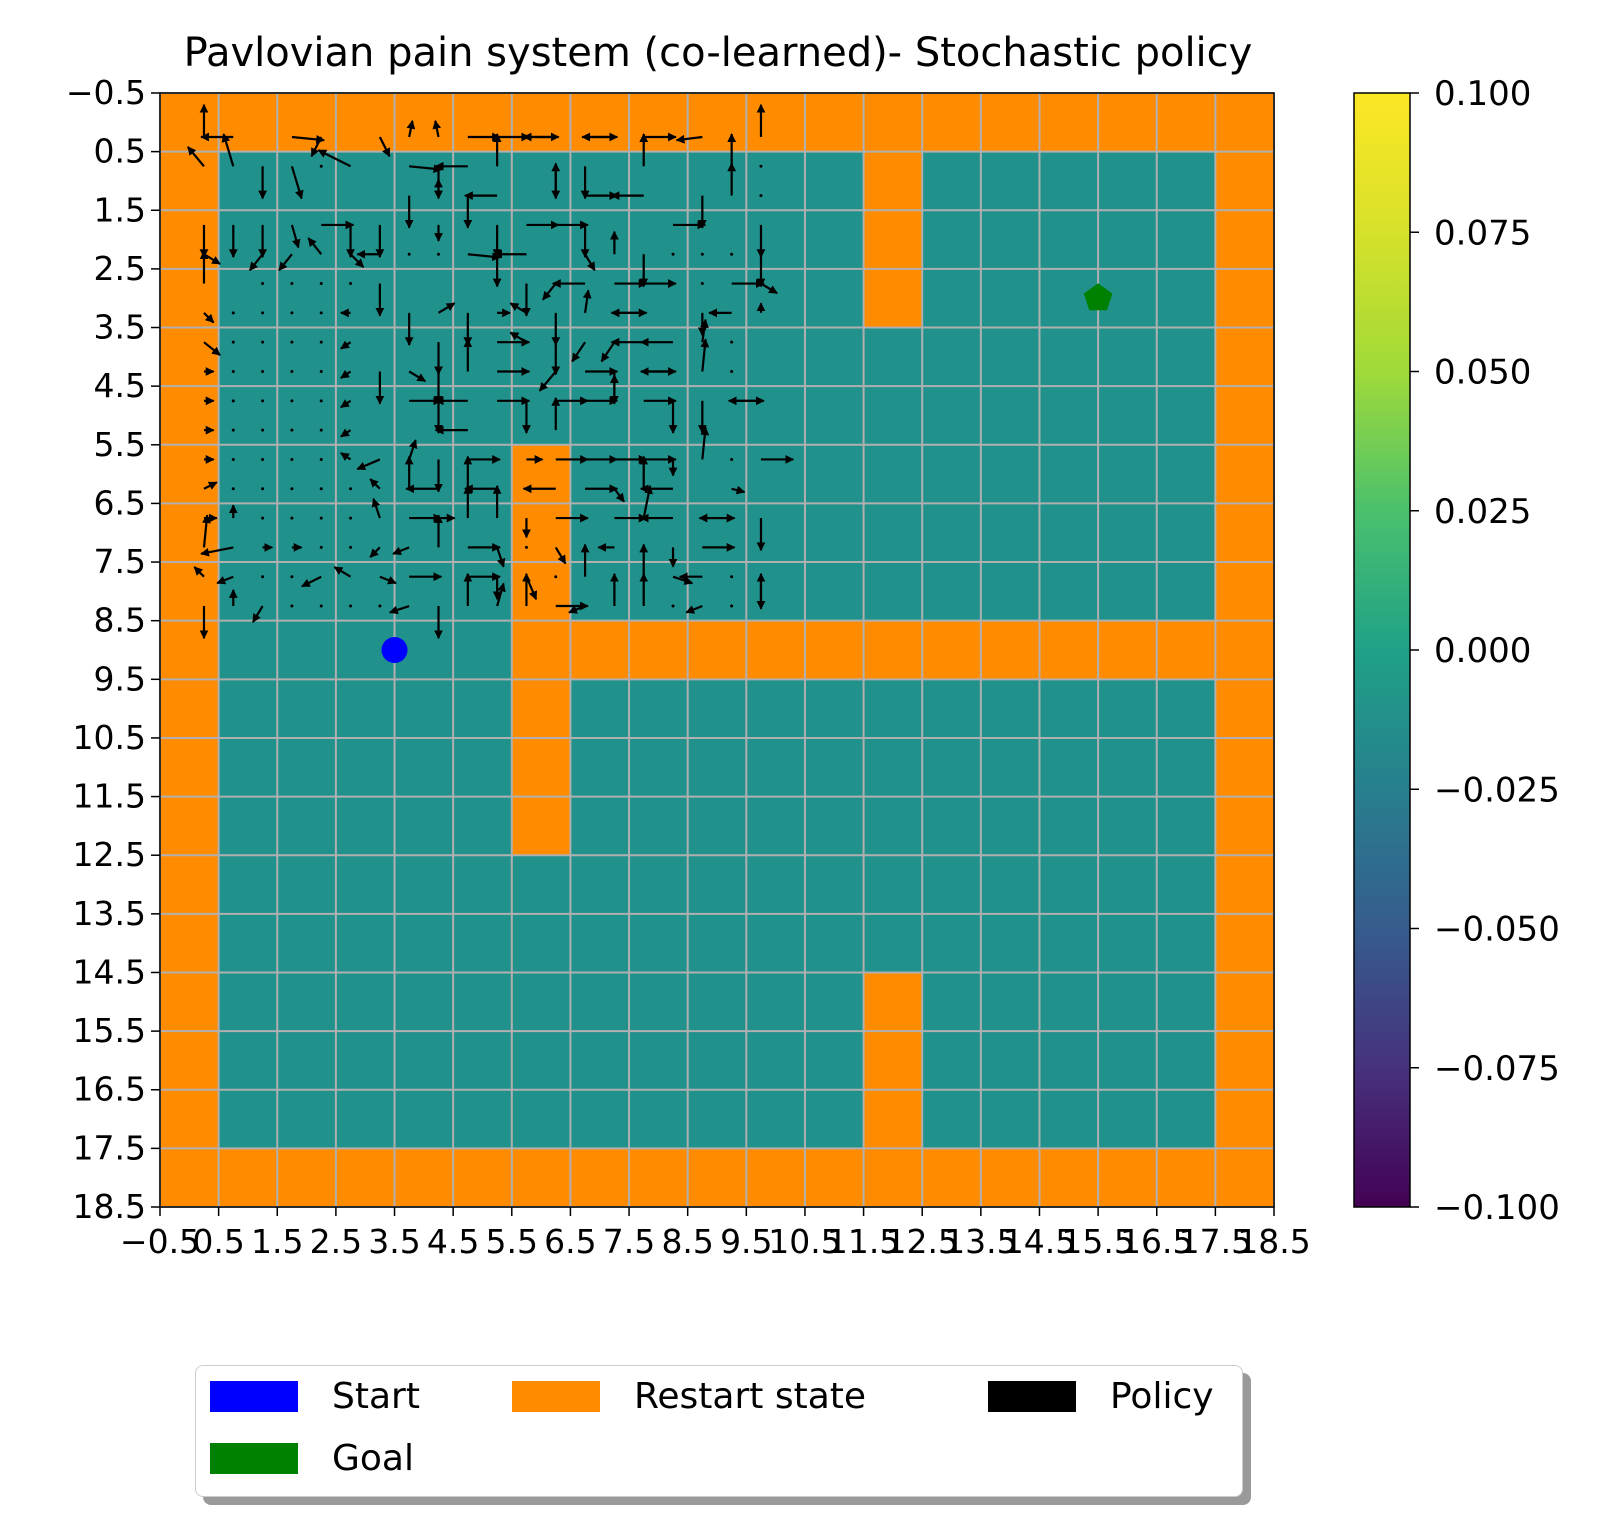 The image size is (1612, 1519). What do you see at coordinates (1497, 790) in the screenshot?
I see `colorbar-tick-label: −0.025` at bounding box center [1497, 790].